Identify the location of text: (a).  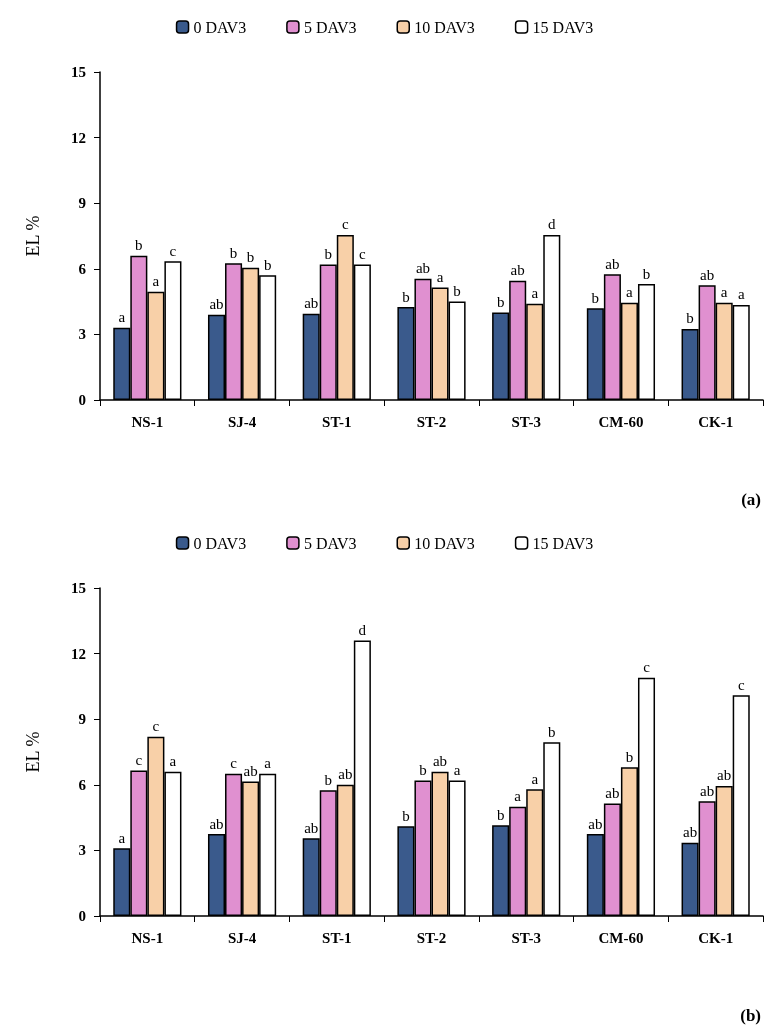
(751, 499).